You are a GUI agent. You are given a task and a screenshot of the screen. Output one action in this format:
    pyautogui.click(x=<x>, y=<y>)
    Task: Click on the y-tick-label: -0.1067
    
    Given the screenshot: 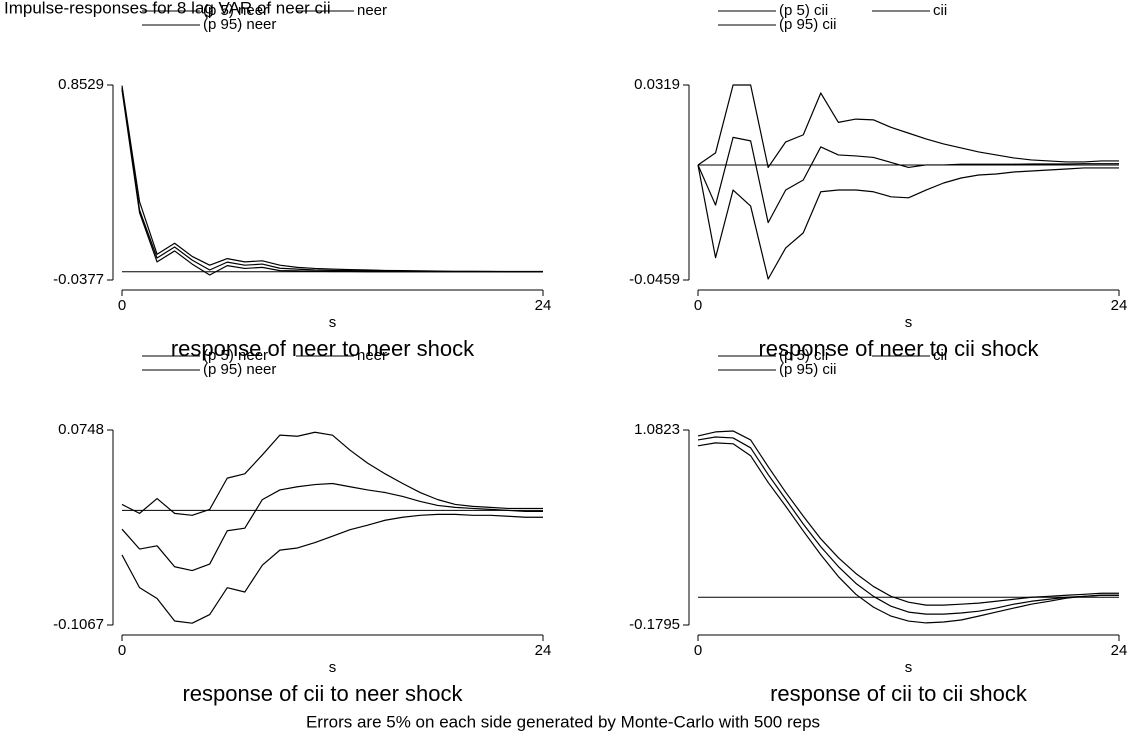 What is the action you would take?
    pyautogui.click(x=78, y=624)
    